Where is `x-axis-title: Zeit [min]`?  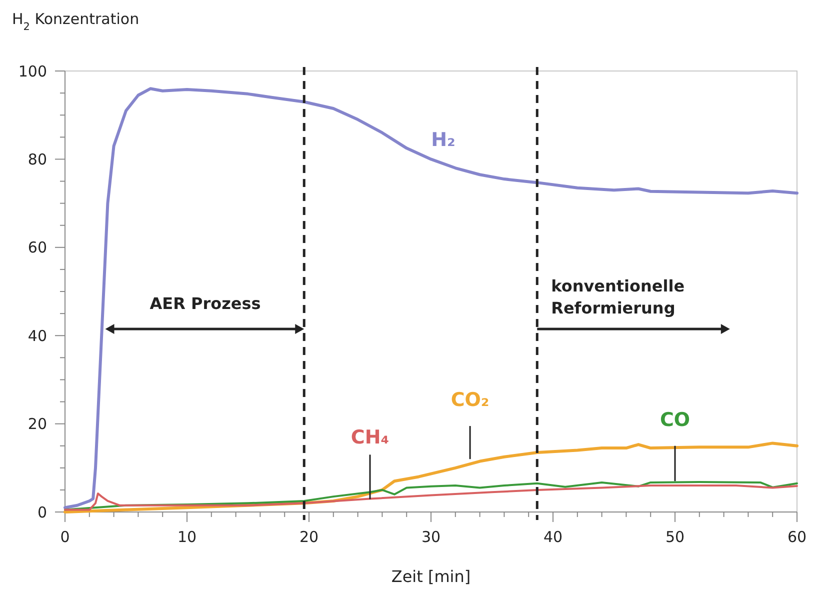 x-axis-title: Zeit [min] is located at coordinates (431, 576).